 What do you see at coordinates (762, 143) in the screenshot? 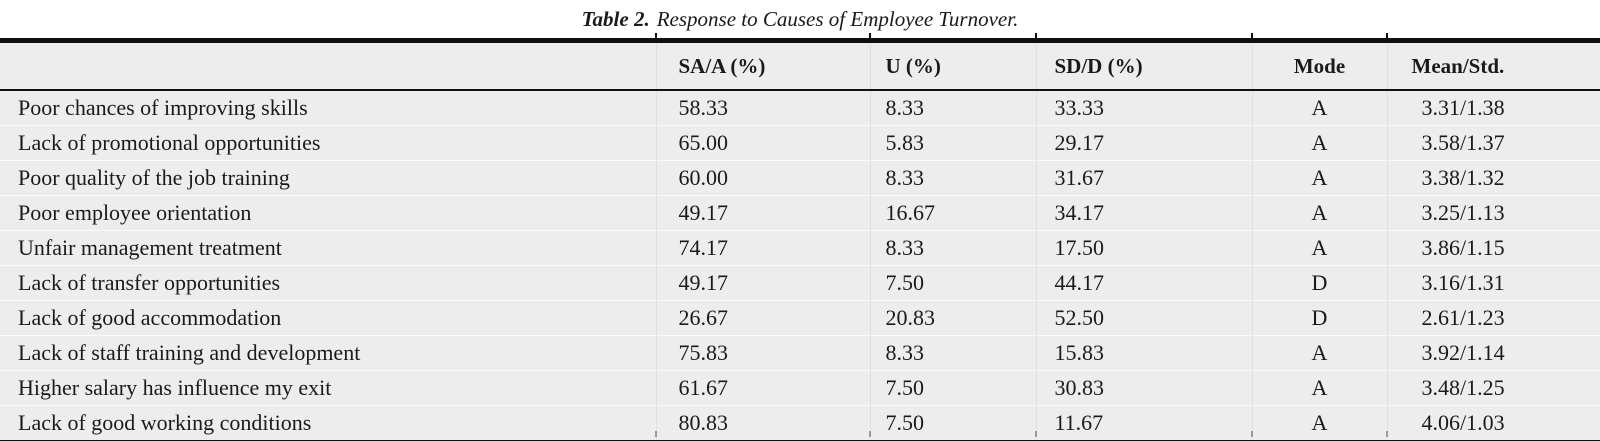
I see `cell-sa-a: 65.00` at bounding box center [762, 143].